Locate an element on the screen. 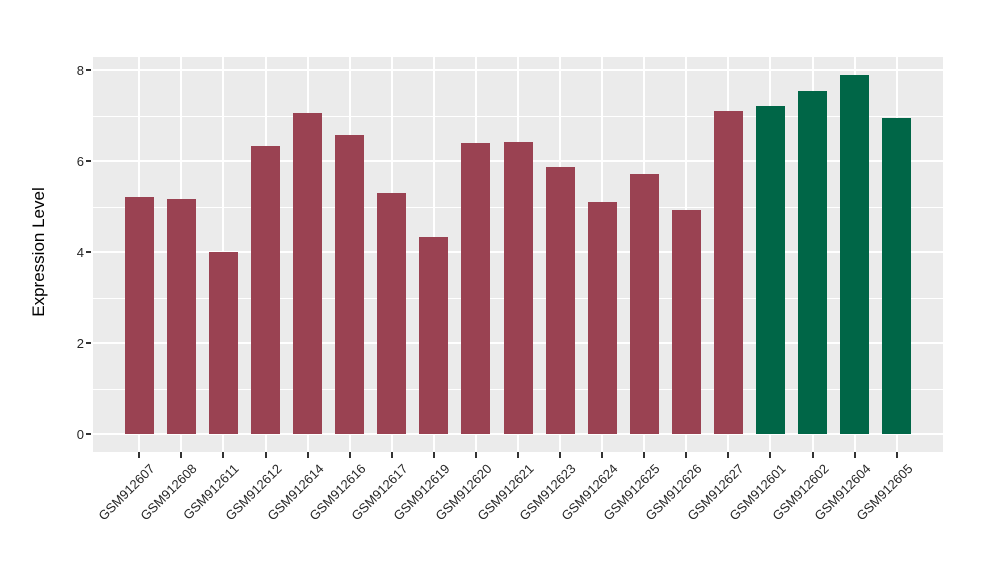  y-tick-label: 8 is located at coordinates (80, 70).